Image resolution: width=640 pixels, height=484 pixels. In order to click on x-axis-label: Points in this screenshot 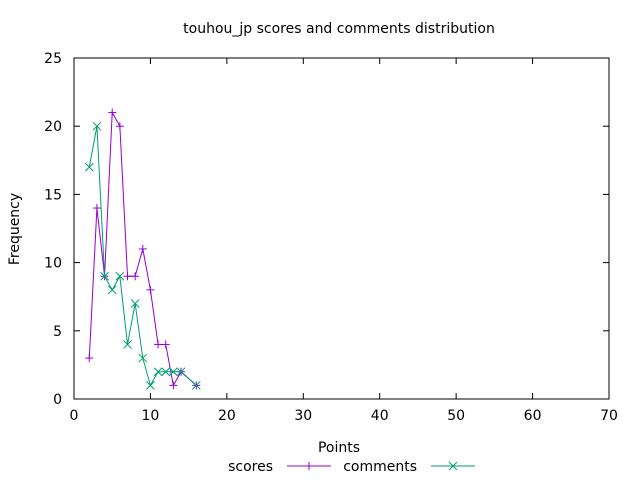, I will do `click(339, 448)`.